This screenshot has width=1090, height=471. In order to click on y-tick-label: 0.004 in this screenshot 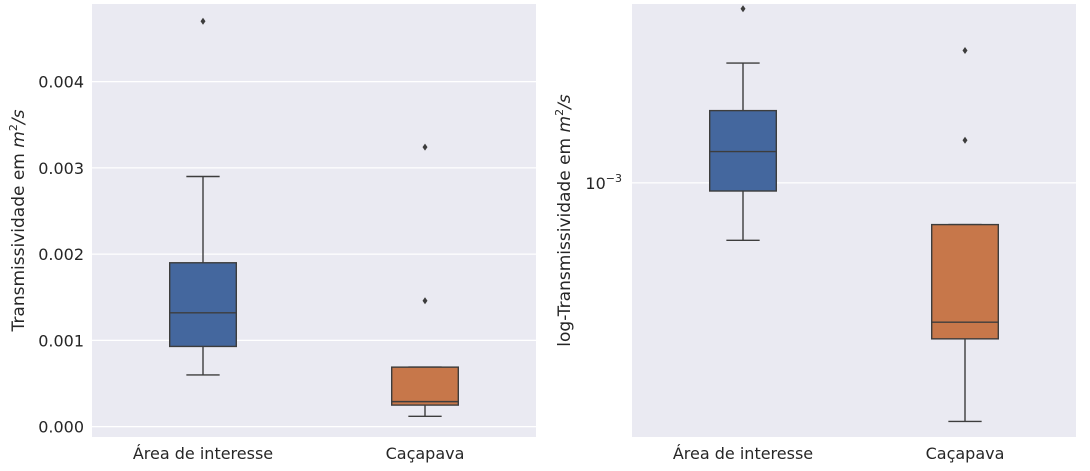, I will do `click(61, 82)`.